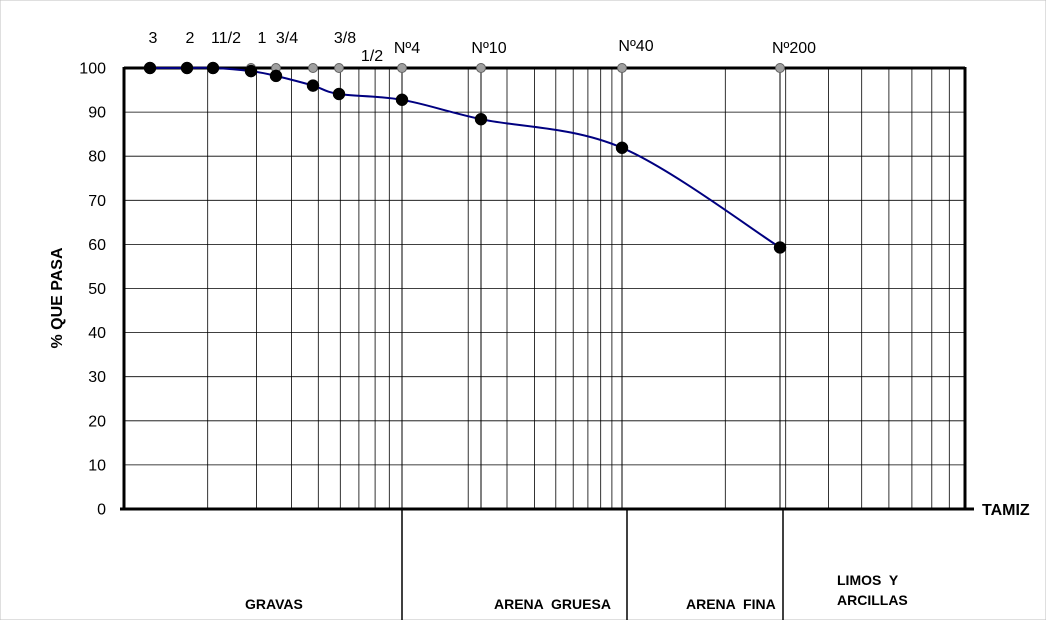 Image resolution: width=1046 pixels, height=620 pixels. I want to click on y-tick-label: 0, so click(101, 510).